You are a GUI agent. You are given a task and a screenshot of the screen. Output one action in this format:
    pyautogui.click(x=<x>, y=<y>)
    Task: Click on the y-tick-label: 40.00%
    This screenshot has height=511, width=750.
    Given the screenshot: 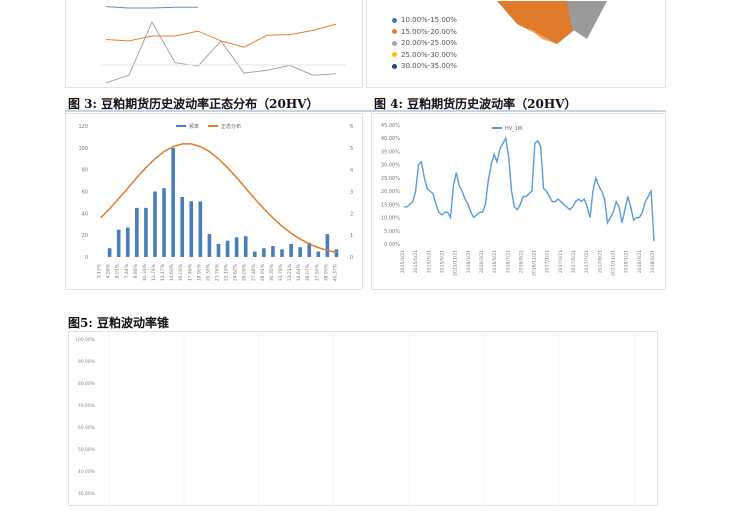 What is the action you would take?
    pyautogui.click(x=390, y=139)
    